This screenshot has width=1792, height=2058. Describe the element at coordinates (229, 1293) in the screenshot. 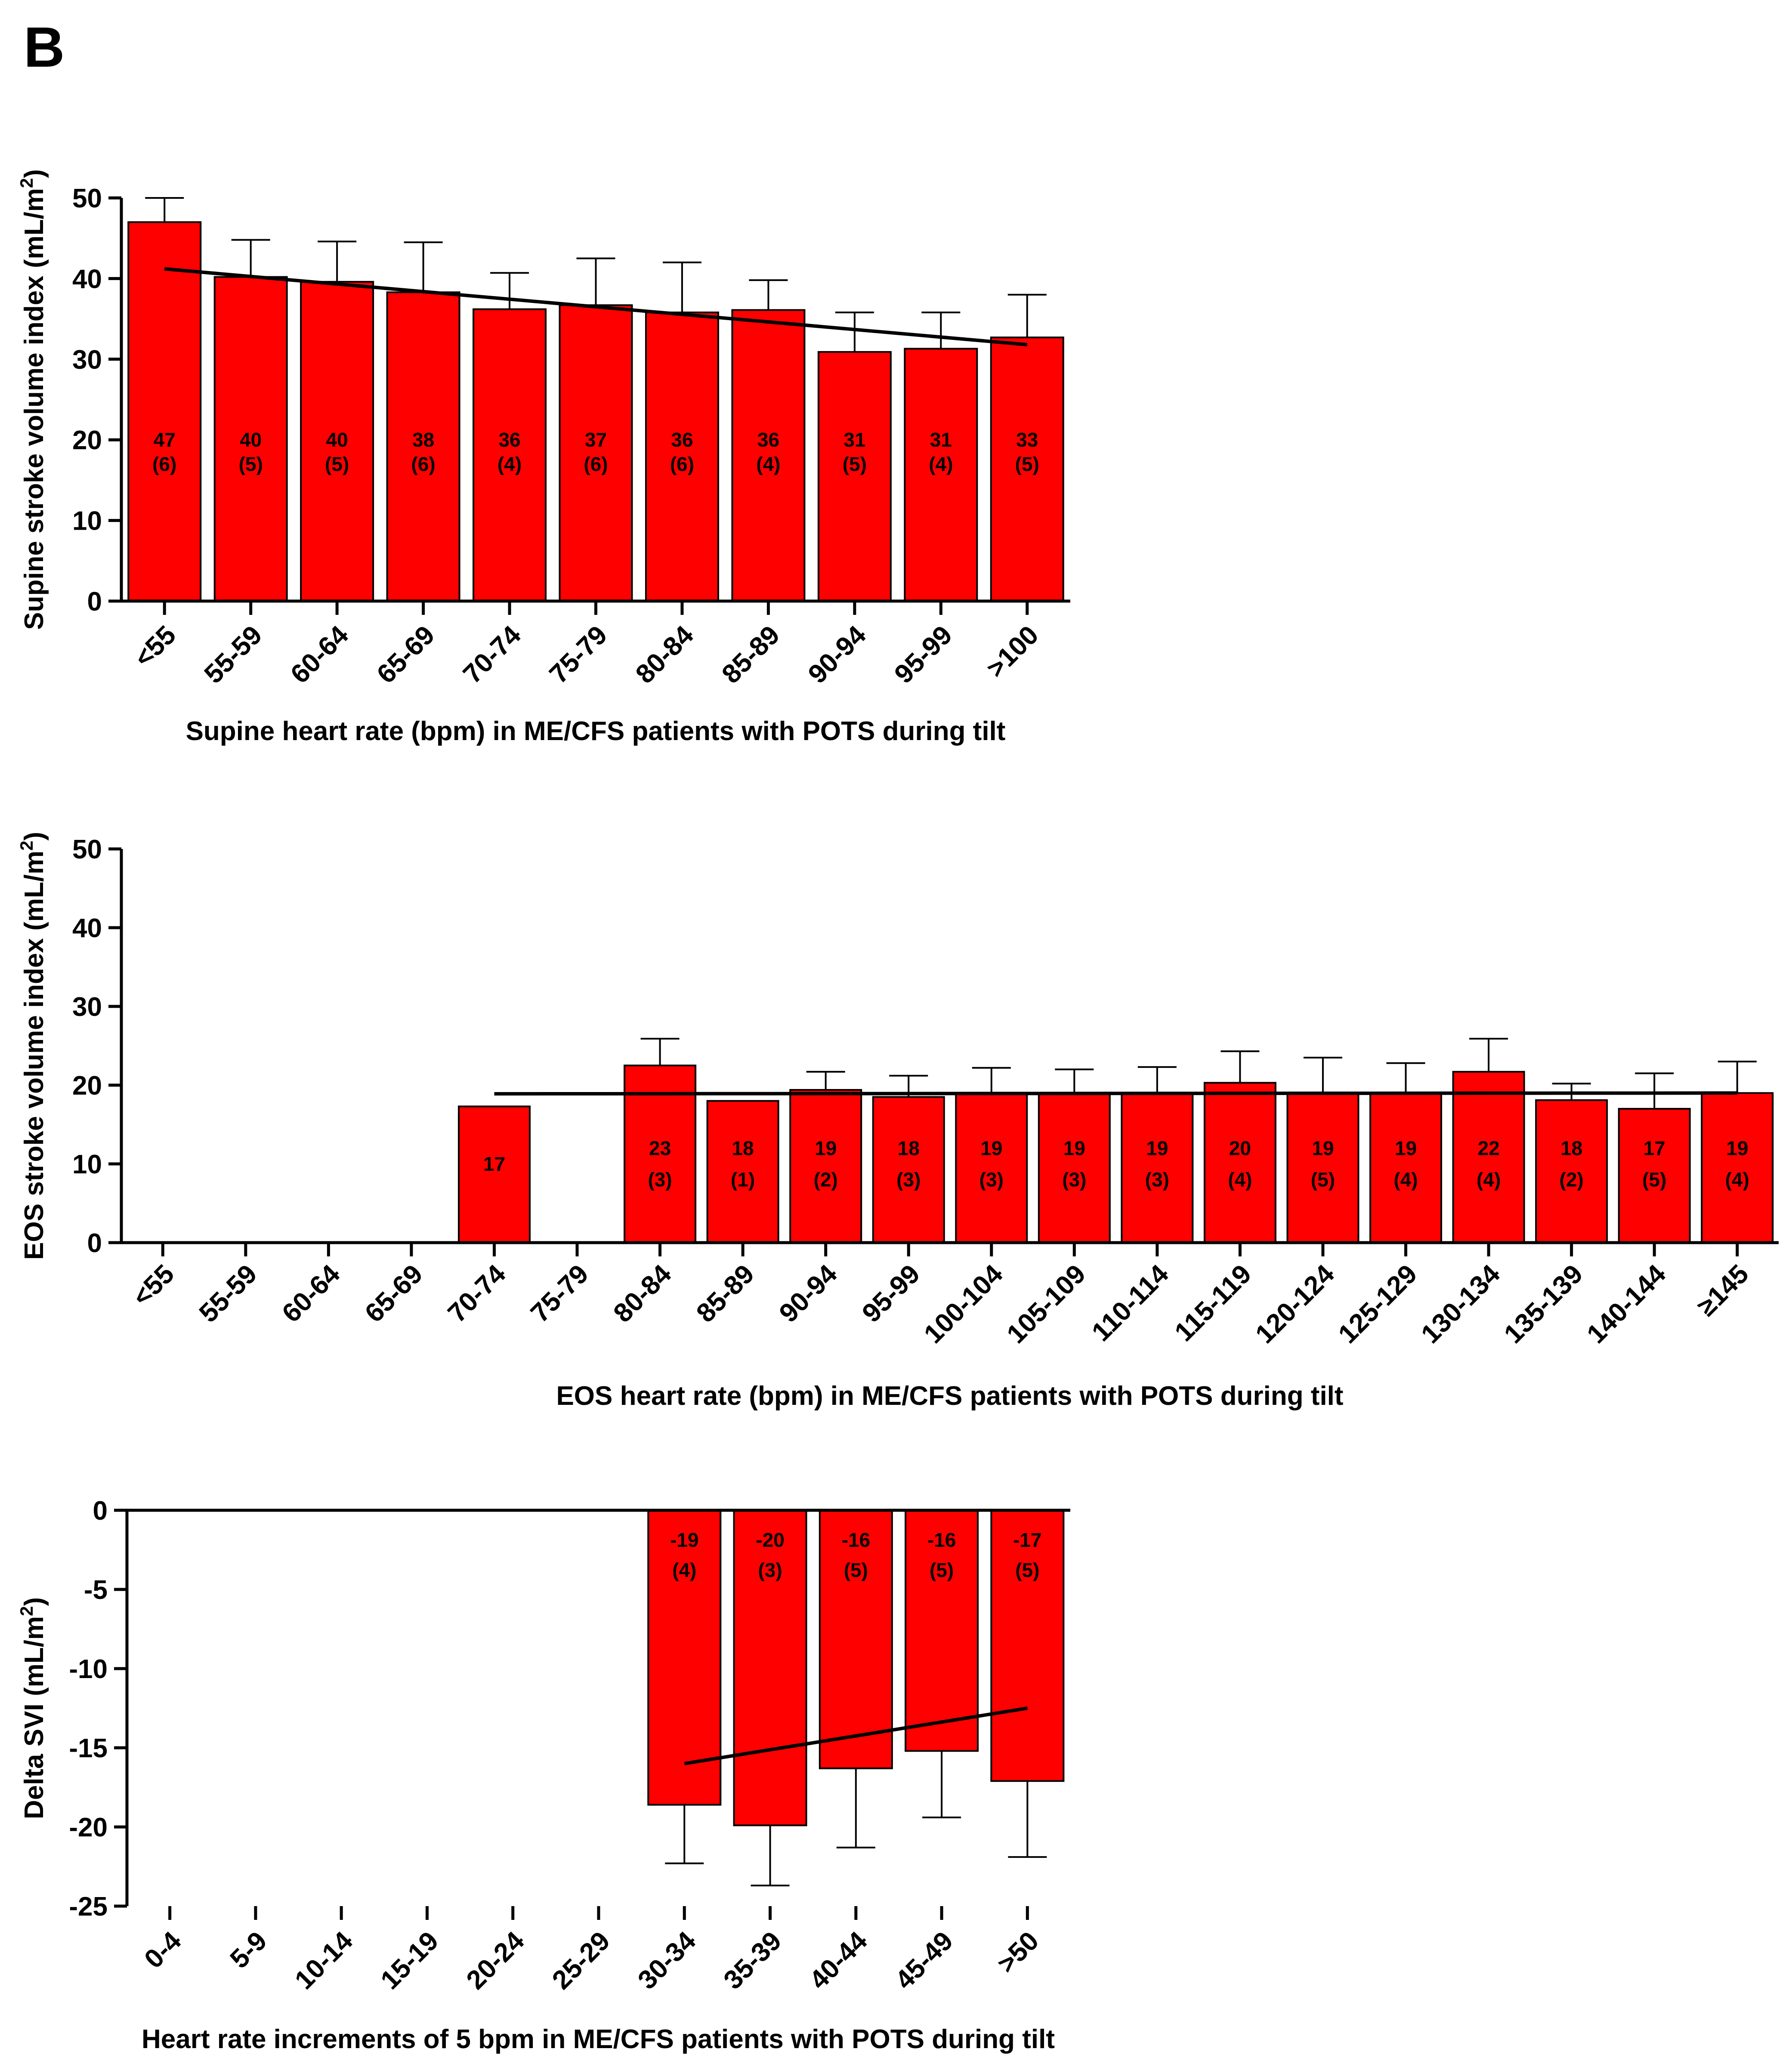

I see `x-tick-label: 55-59` at that location.